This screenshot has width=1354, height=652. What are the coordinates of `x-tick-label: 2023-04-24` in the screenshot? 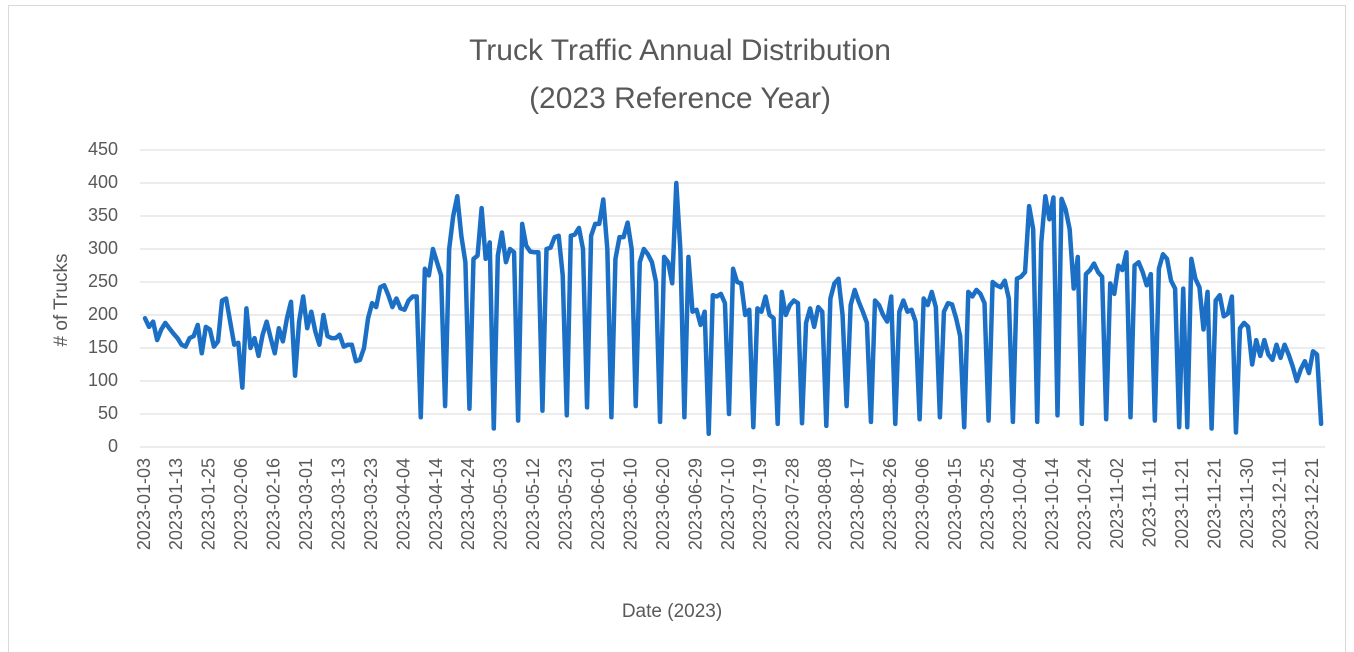 It's located at (468, 504).